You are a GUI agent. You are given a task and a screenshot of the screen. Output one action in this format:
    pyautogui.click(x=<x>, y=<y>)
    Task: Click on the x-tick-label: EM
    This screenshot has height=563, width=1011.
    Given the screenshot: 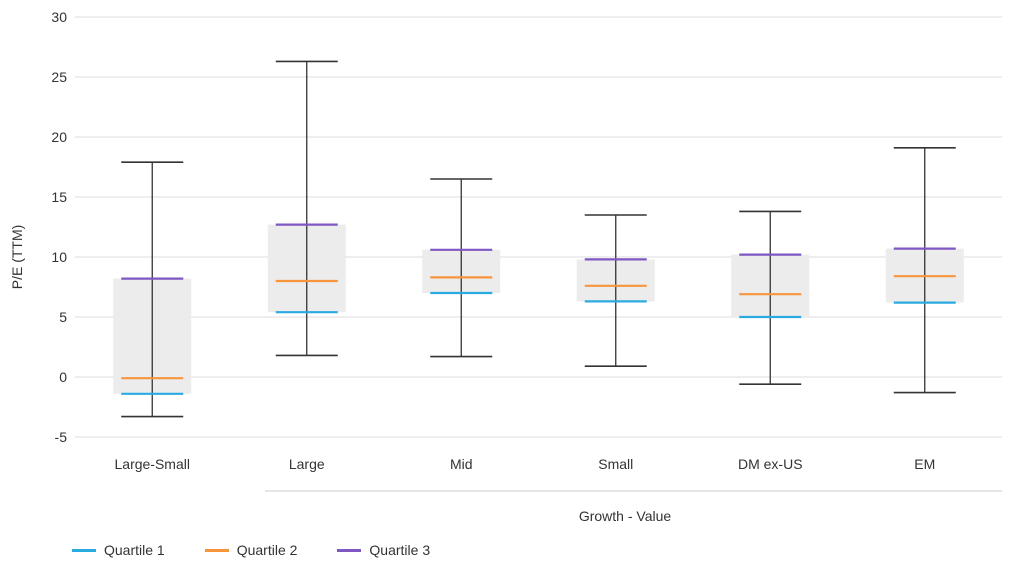 What is the action you would take?
    pyautogui.click(x=924, y=464)
    